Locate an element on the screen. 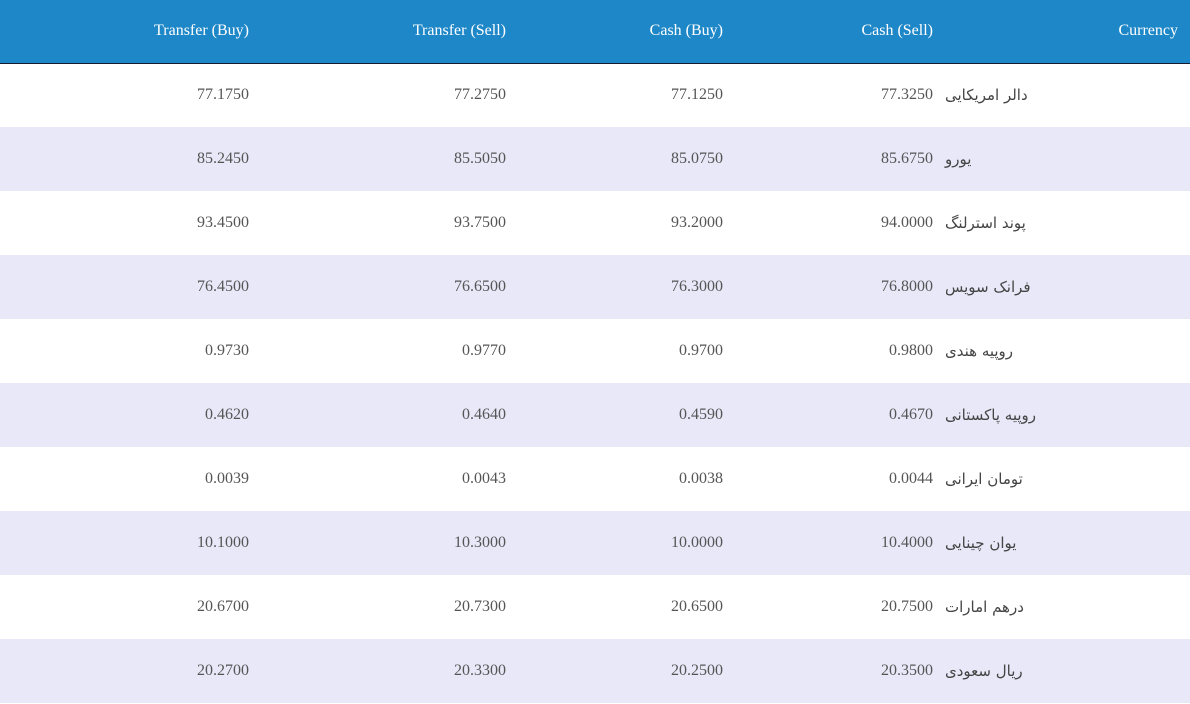 The width and height of the screenshot is (1190, 704). table-row: 0.9730 0.9770 0.9700 0.9800 روپیه هندی is located at coordinates (595, 351).